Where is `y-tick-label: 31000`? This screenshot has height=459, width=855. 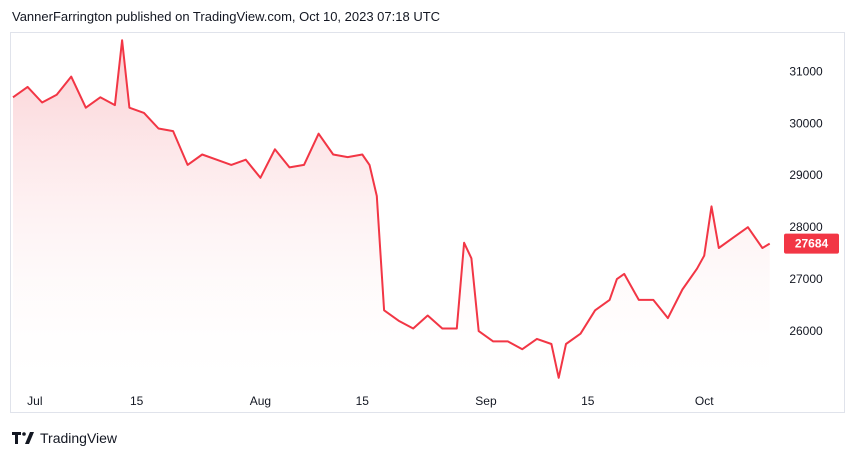 y-tick-label: 31000 is located at coordinates (806, 71).